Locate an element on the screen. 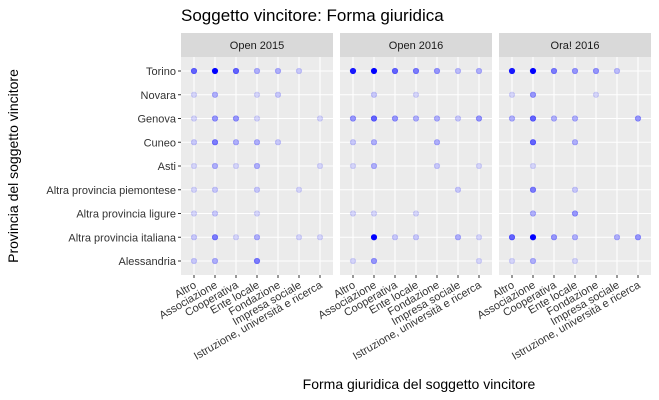 The width and height of the screenshot is (659, 400). y-tick-label: Altra provincia italiana is located at coordinates (122, 238).